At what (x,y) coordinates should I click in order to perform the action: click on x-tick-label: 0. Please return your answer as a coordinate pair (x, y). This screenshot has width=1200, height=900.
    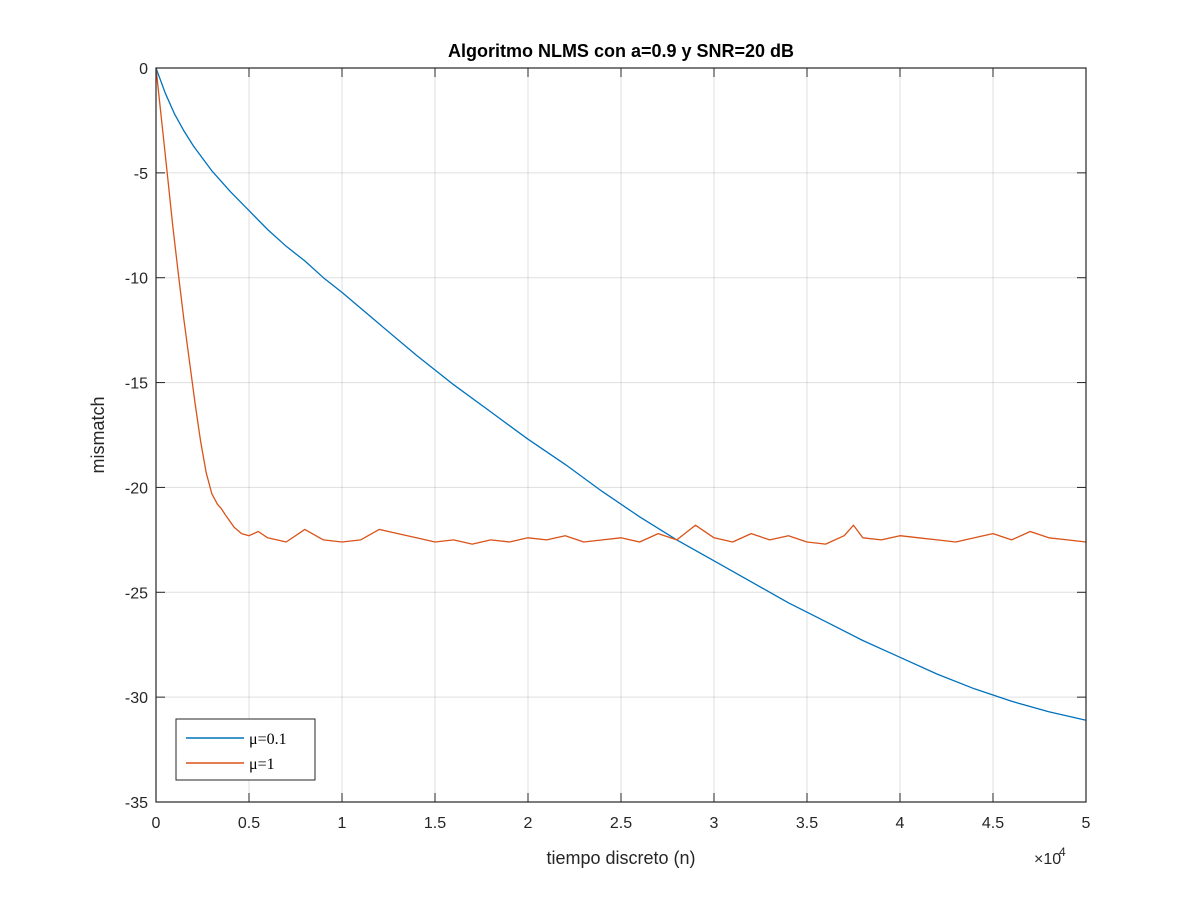
    Looking at the image, I should click on (156, 823).